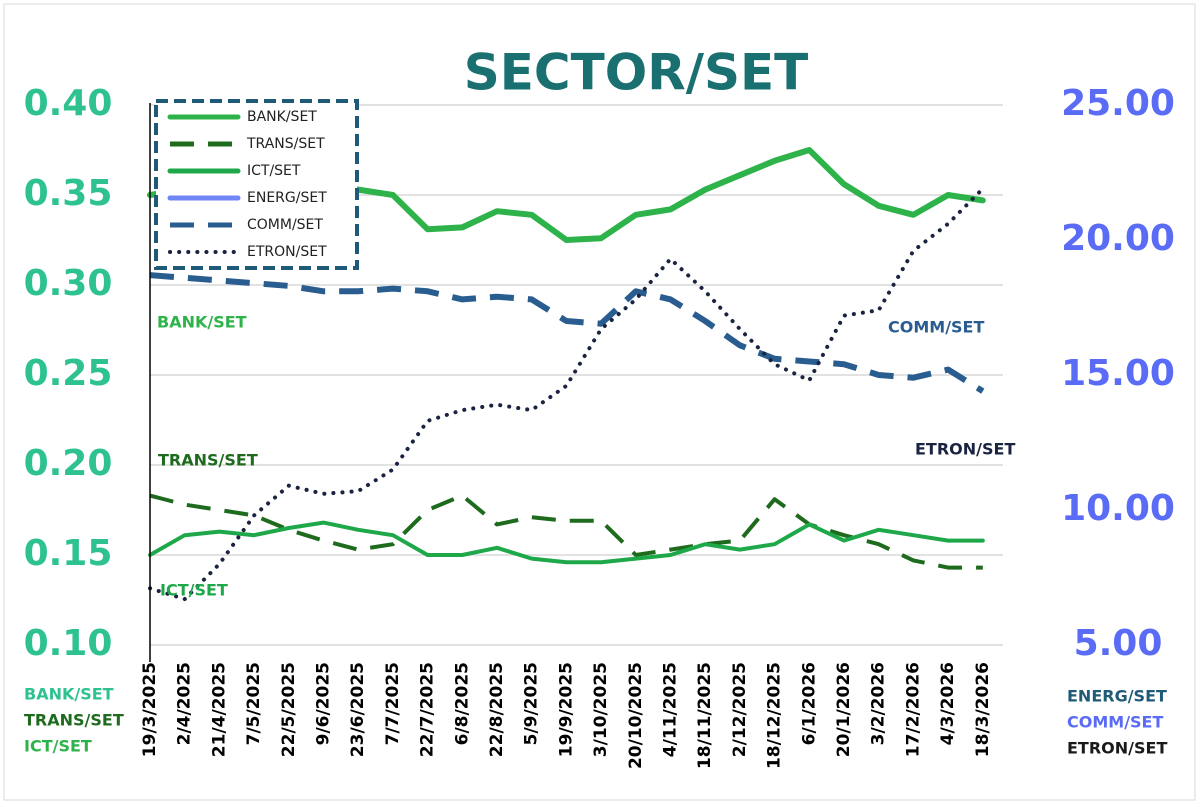 The height and width of the screenshot is (808, 1199). What do you see at coordinates (1118, 238) in the screenshot?
I see `y2-tick-label: 20.00` at bounding box center [1118, 238].